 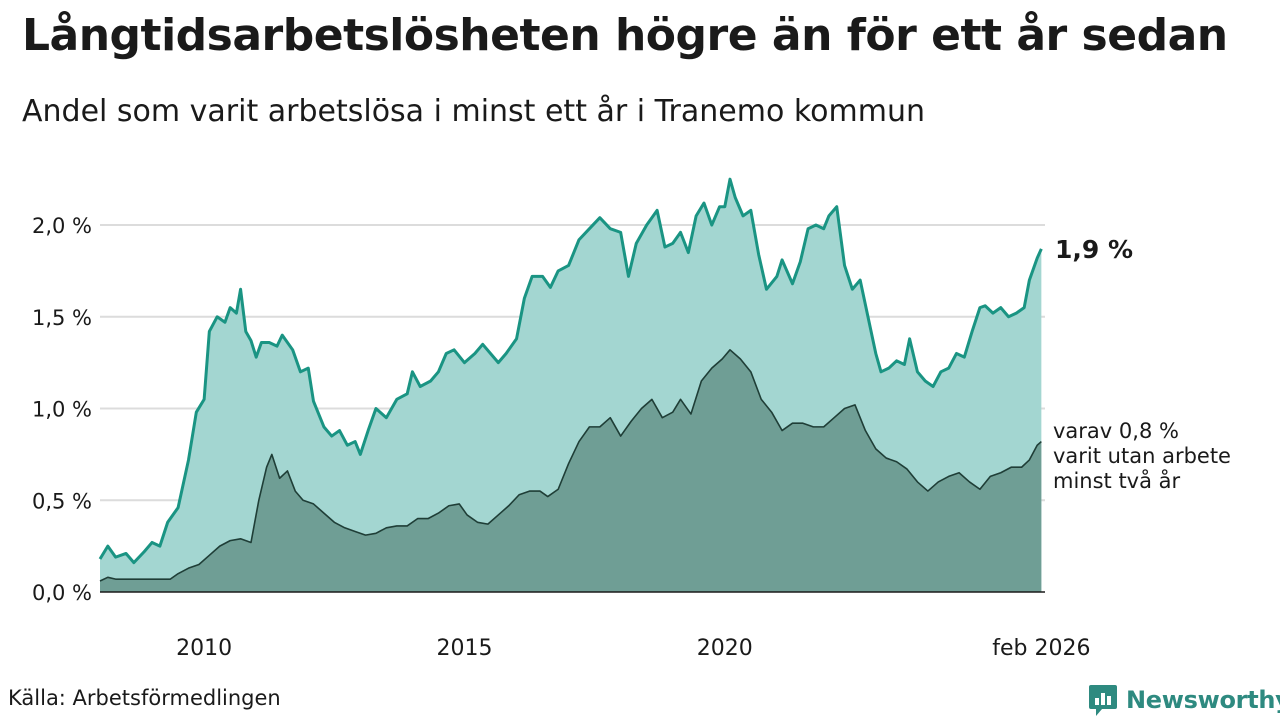 I want to click on x-axis: 2010 2015 2020 feb 2026, so click(x=633, y=648).